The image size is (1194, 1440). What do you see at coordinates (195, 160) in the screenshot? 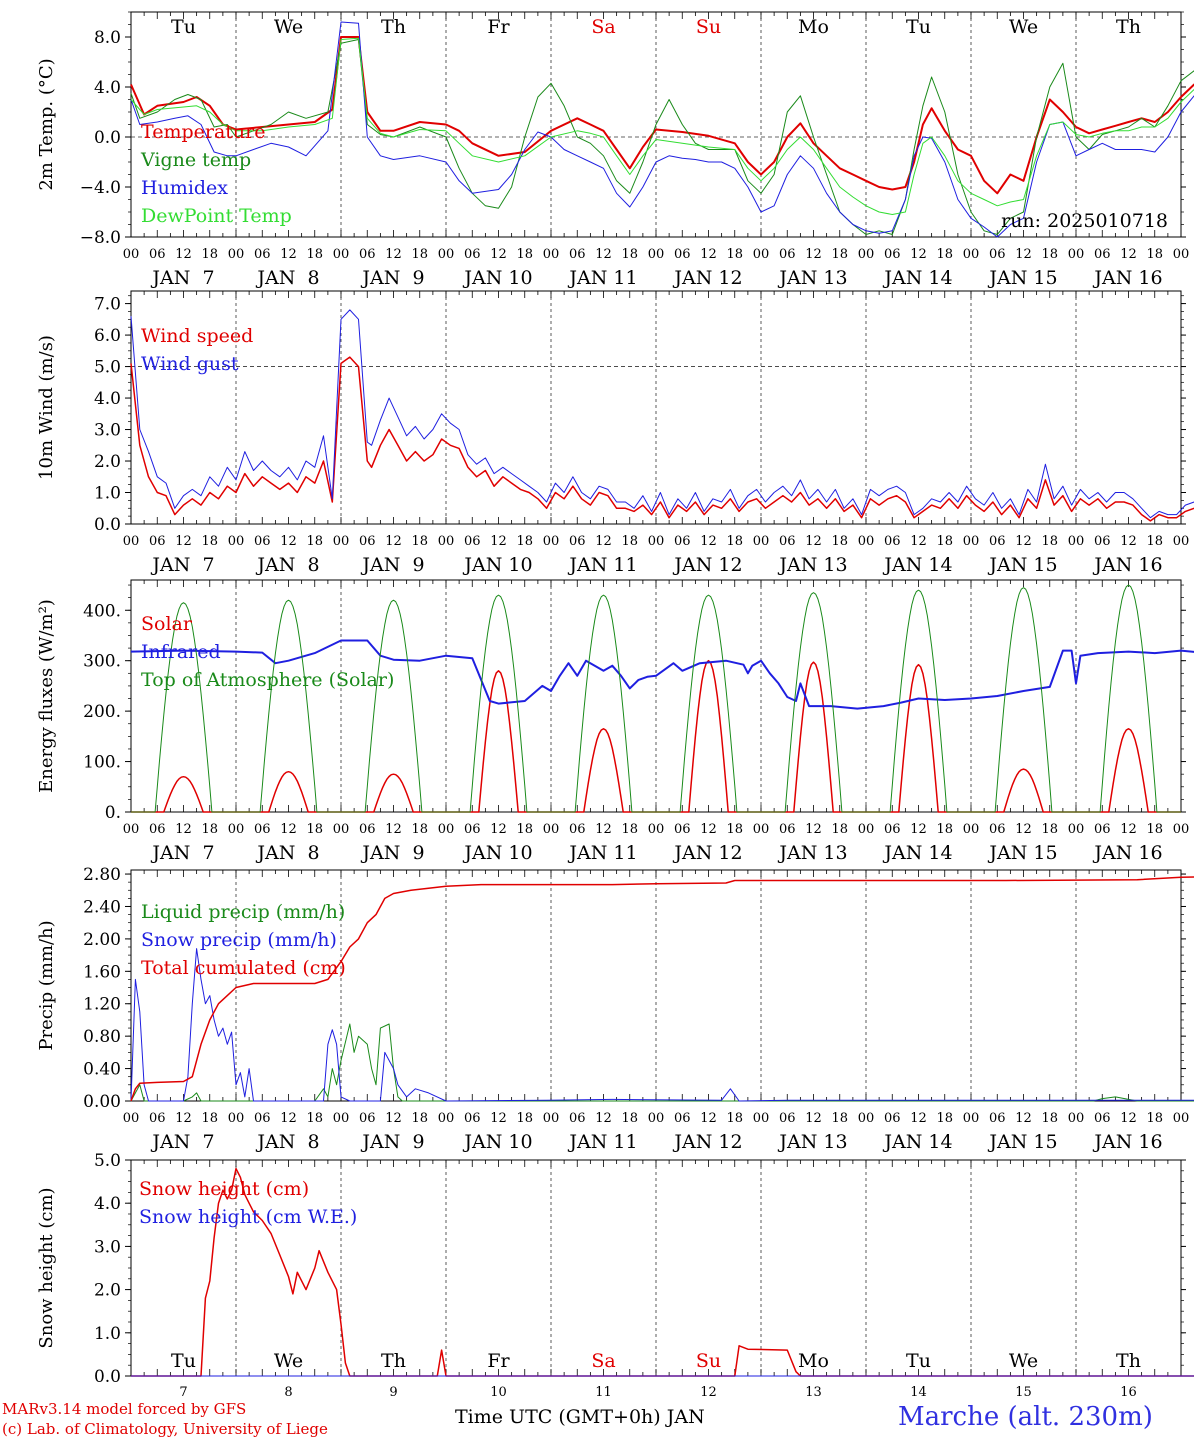
I see `legend-entry: Vigne temp` at bounding box center [195, 160].